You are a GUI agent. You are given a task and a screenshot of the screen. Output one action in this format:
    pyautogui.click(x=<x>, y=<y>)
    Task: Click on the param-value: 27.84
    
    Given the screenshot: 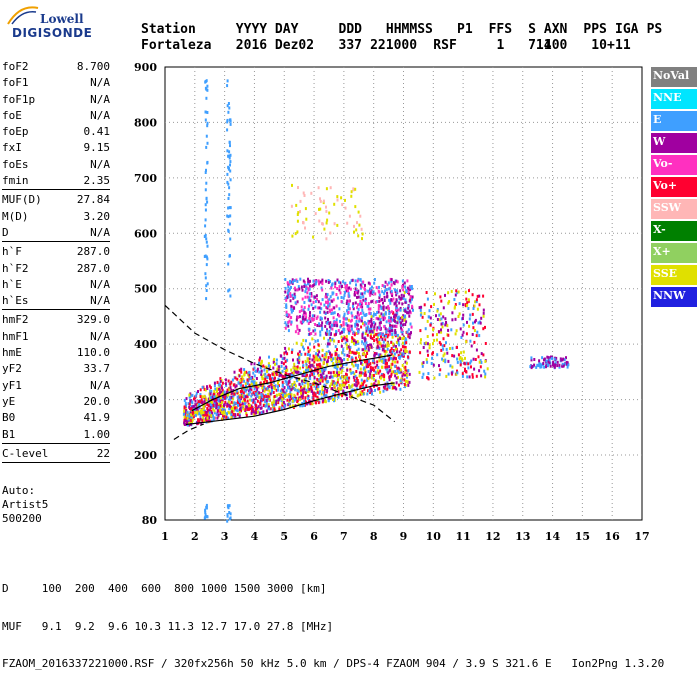 What is the action you would take?
    pyautogui.click(x=93, y=200)
    